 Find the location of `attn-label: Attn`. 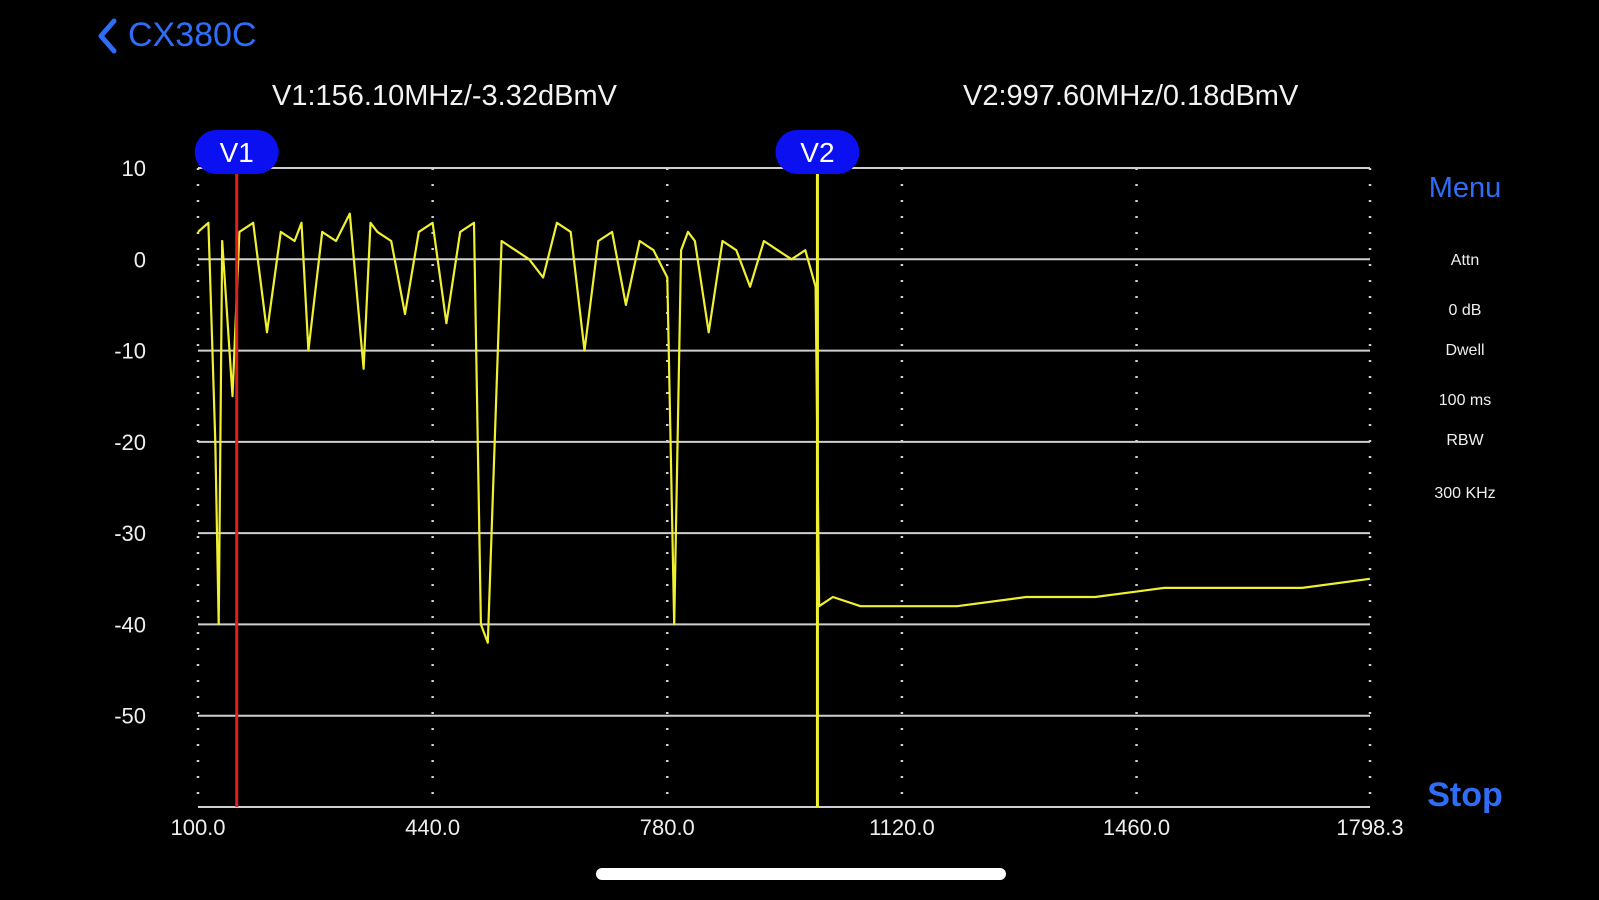

attn-label: Attn is located at coordinates (1465, 260).